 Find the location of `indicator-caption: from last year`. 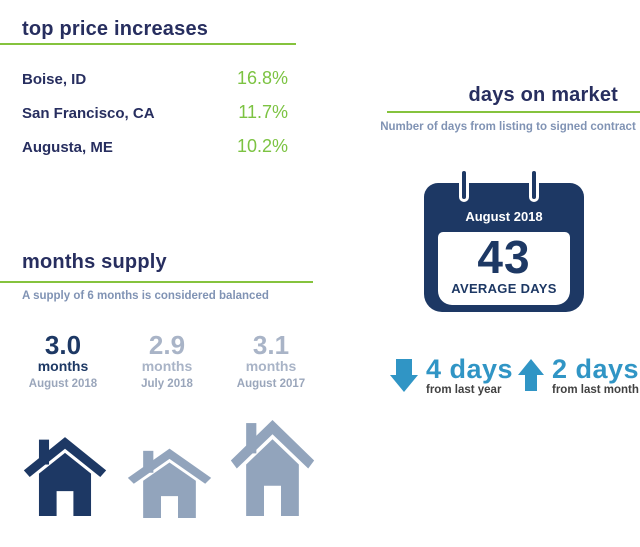

indicator-caption: from last year is located at coordinates (464, 390).